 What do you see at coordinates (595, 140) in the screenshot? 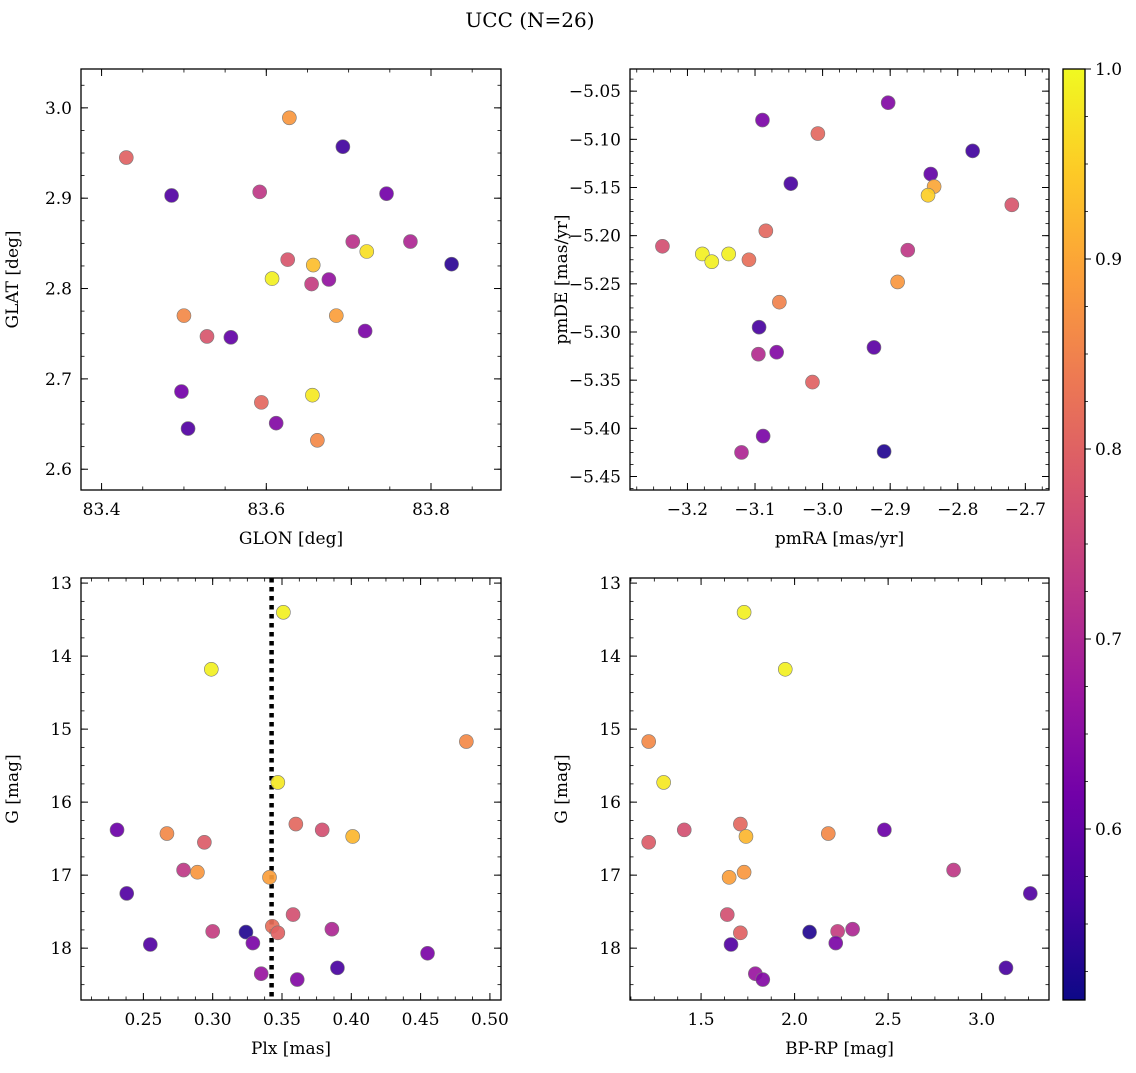
I see `y-tick-label: −5.10` at bounding box center [595, 140].